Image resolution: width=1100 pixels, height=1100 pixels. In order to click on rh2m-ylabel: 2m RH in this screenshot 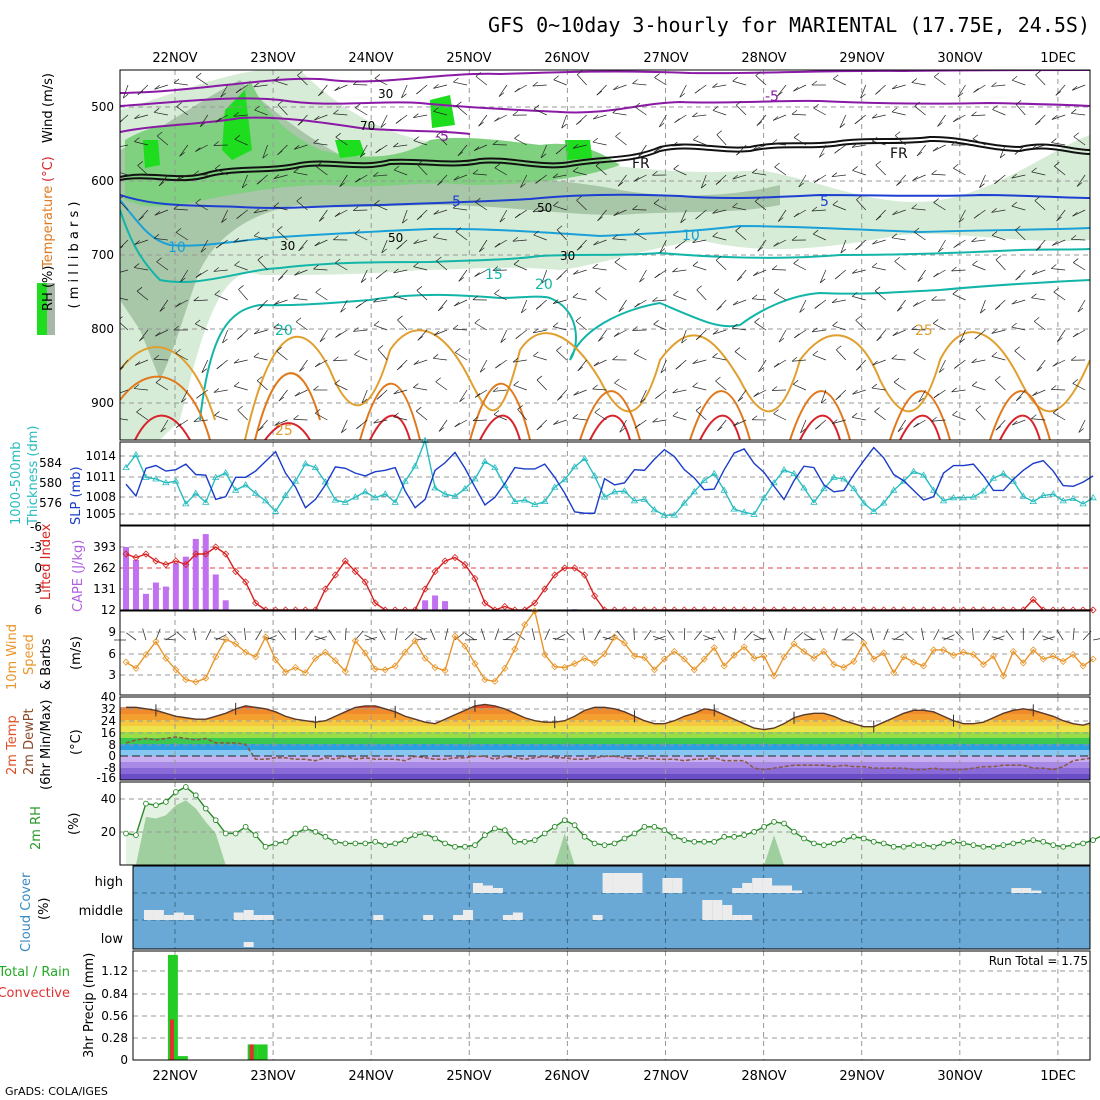, I will do `click(36, 828)`.